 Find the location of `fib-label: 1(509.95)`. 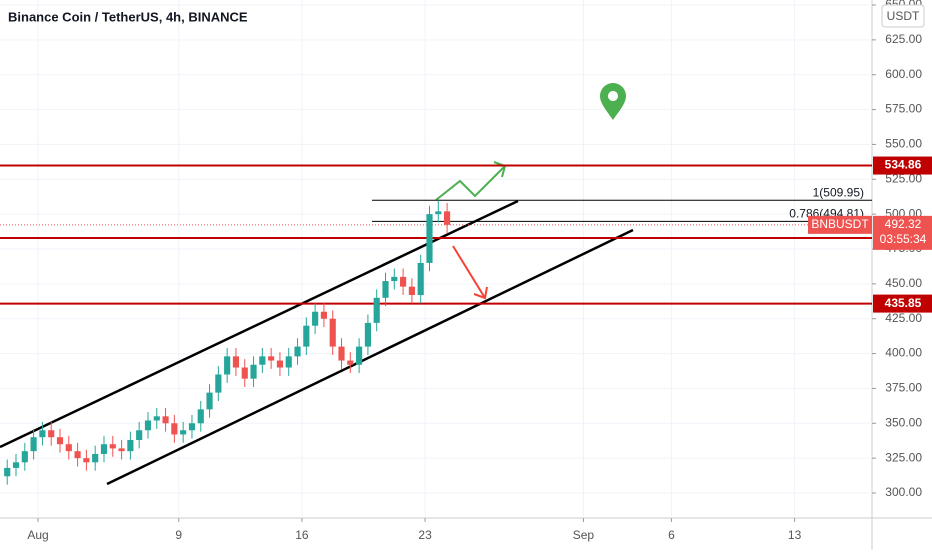

fib-label: 1(509.95) is located at coordinates (838, 192).